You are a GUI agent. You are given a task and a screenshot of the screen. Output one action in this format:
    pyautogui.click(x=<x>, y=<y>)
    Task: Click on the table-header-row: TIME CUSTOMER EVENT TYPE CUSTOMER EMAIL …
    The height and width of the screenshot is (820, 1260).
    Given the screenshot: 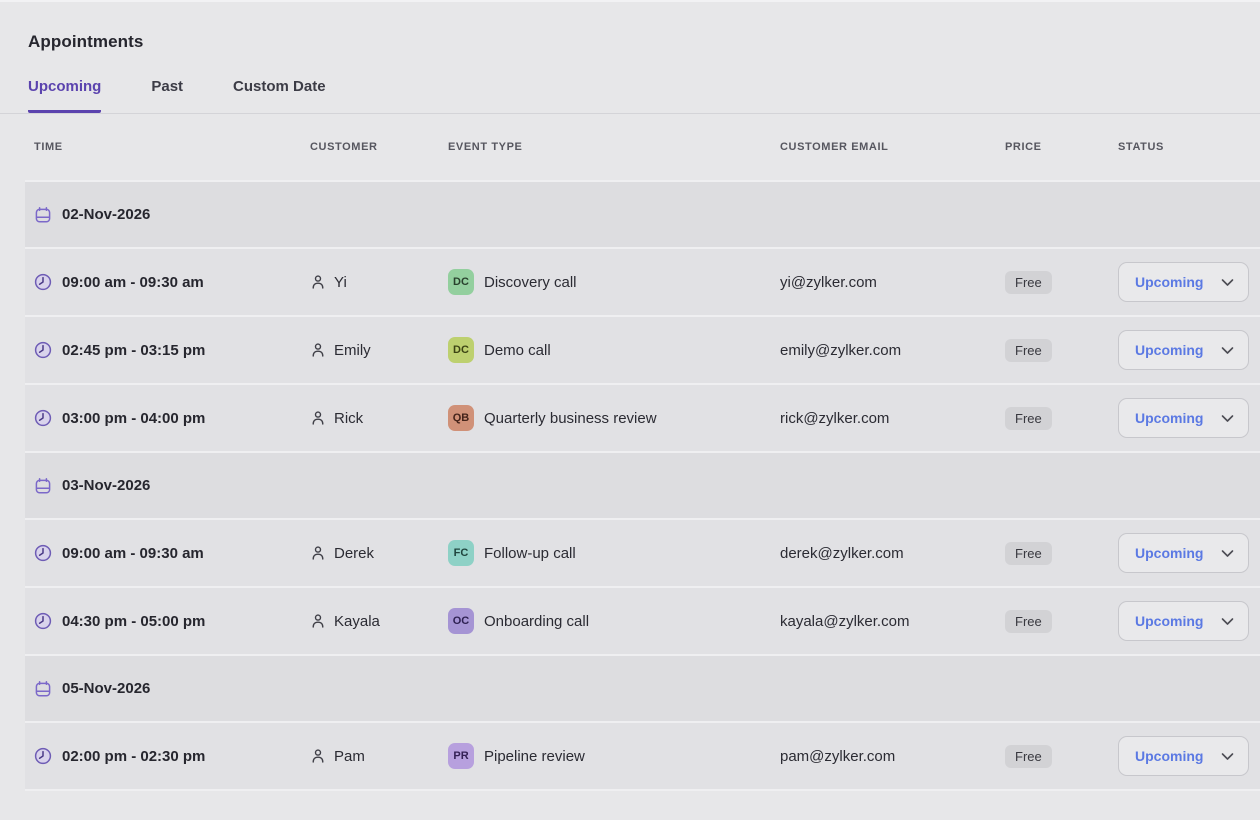 What is the action you would take?
    pyautogui.click(x=630, y=147)
    